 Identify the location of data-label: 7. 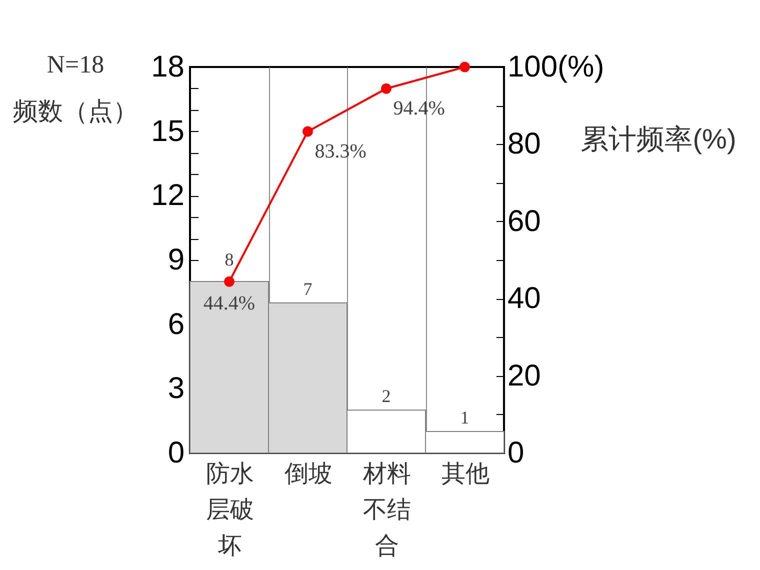
(307, 288).